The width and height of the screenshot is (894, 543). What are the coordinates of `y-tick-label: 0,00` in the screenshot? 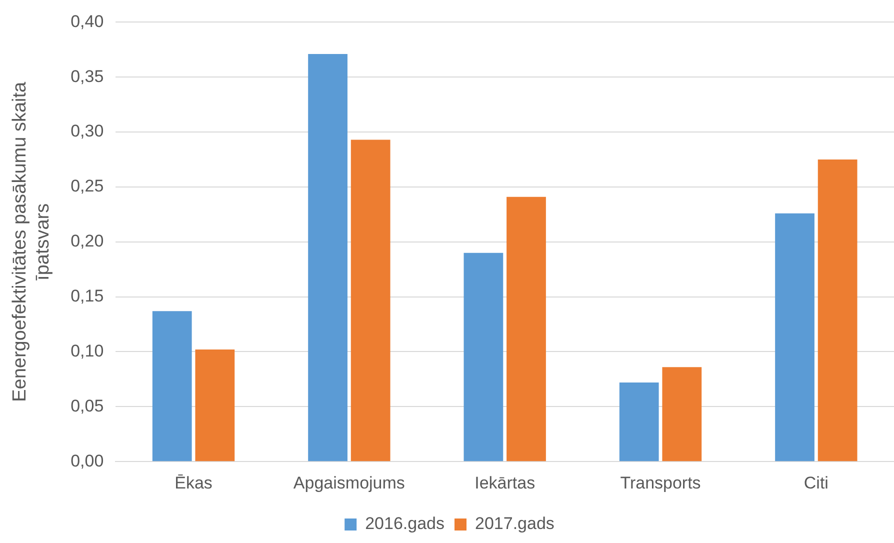 It's located at (87, 460).